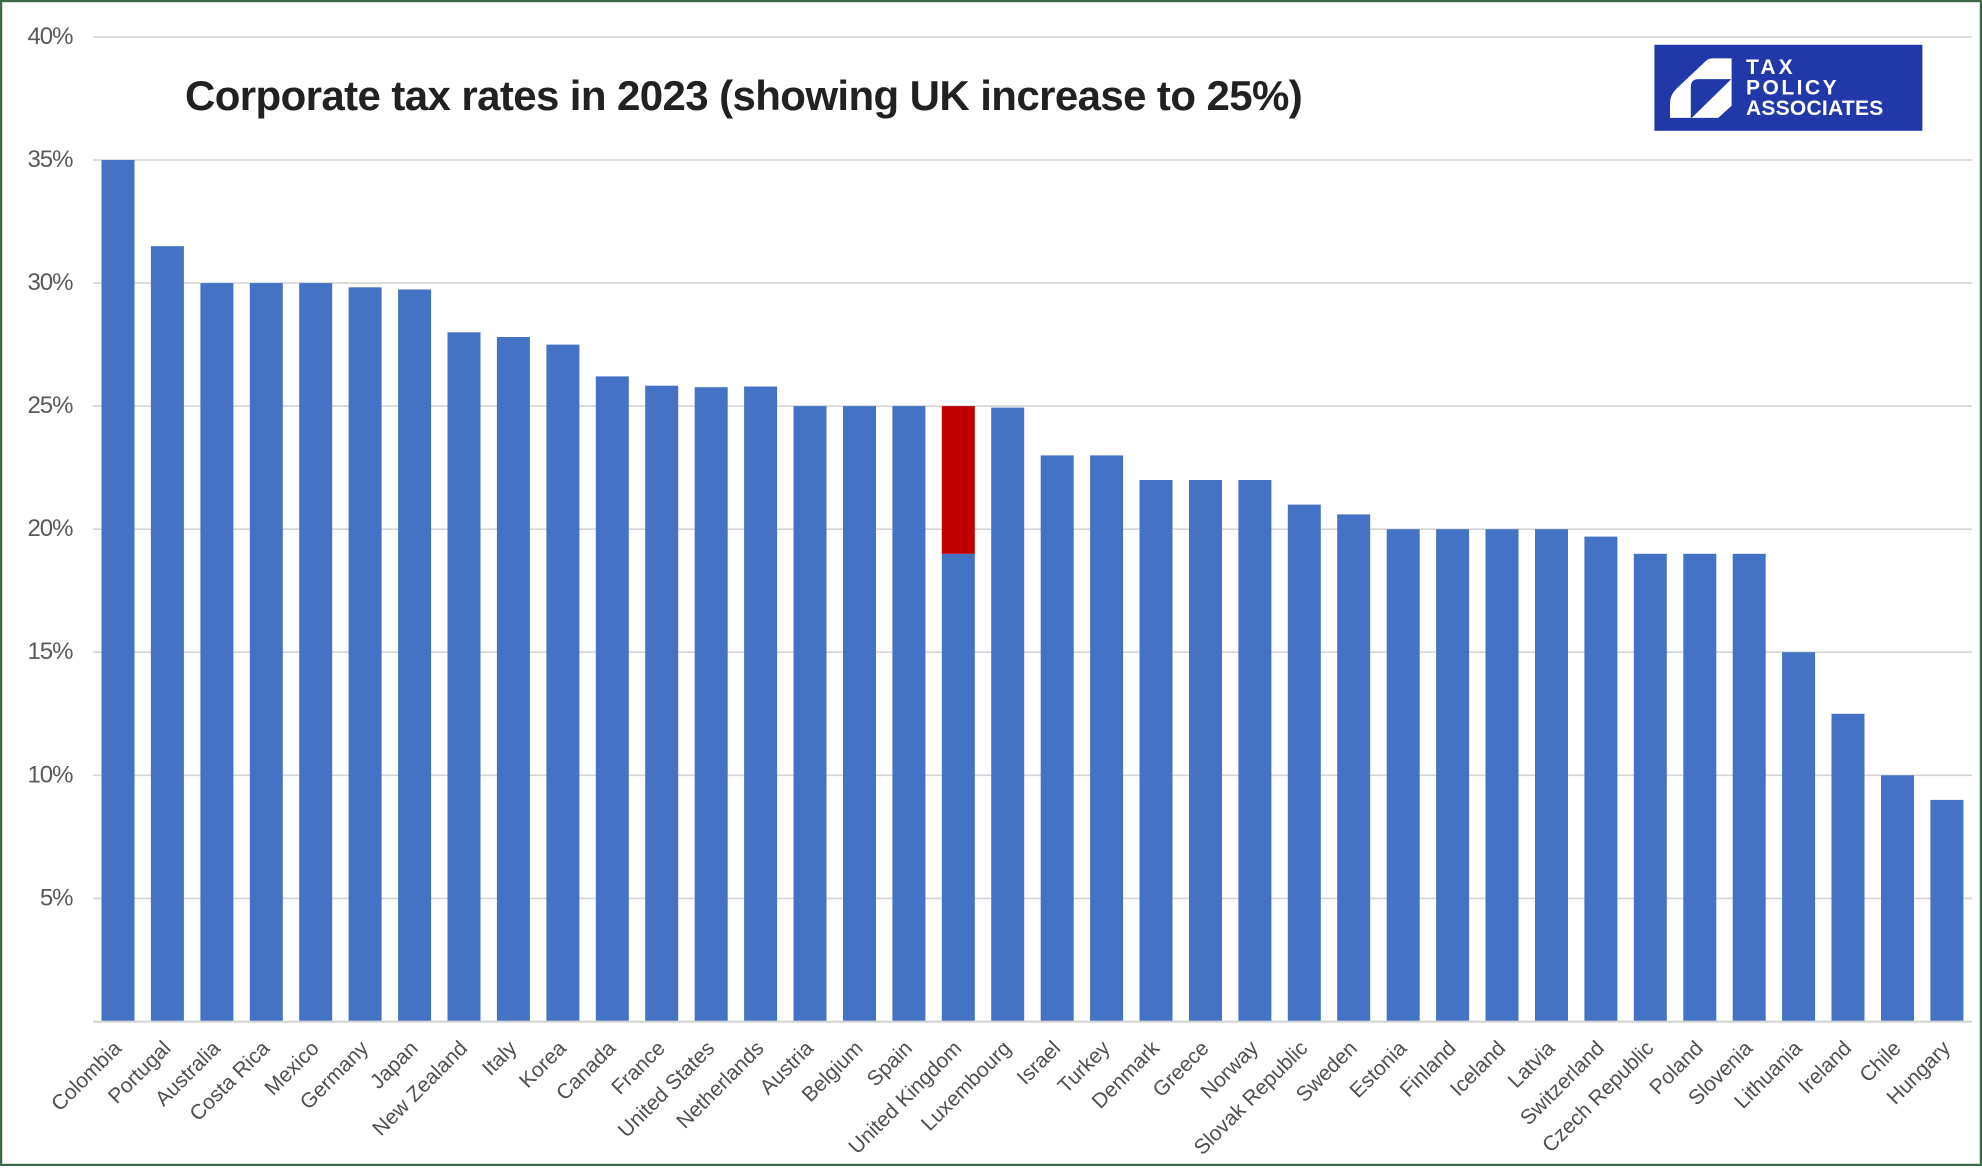 The height and width of the screenshot is (1171, 1982). What do you see at coordinates (1792, 88) in the screenshot?
I see `svg-text: POLICY` at bounding box center [1792, 88].